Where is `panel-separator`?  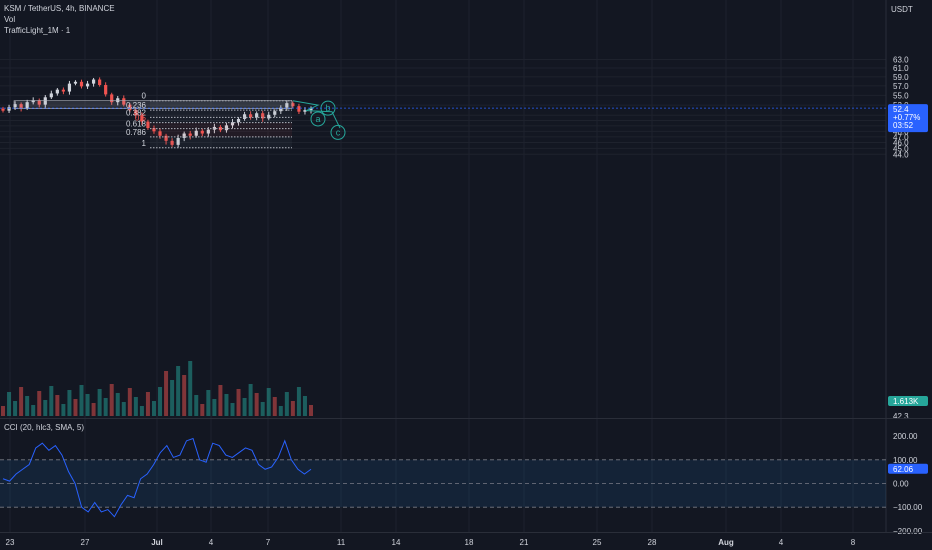 panel-separator is located at coordinates (466, 418).